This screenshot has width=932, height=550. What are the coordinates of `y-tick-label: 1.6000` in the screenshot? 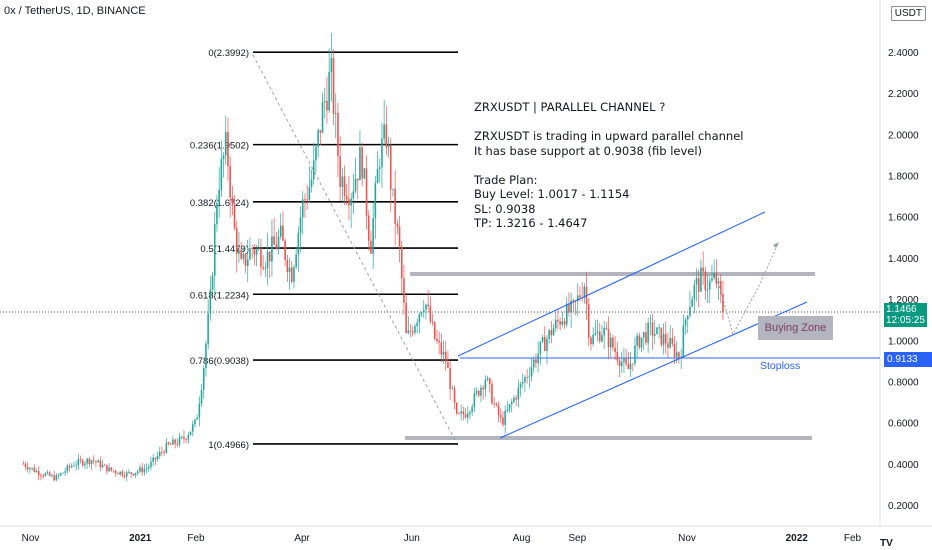 It's located at (903, 218).